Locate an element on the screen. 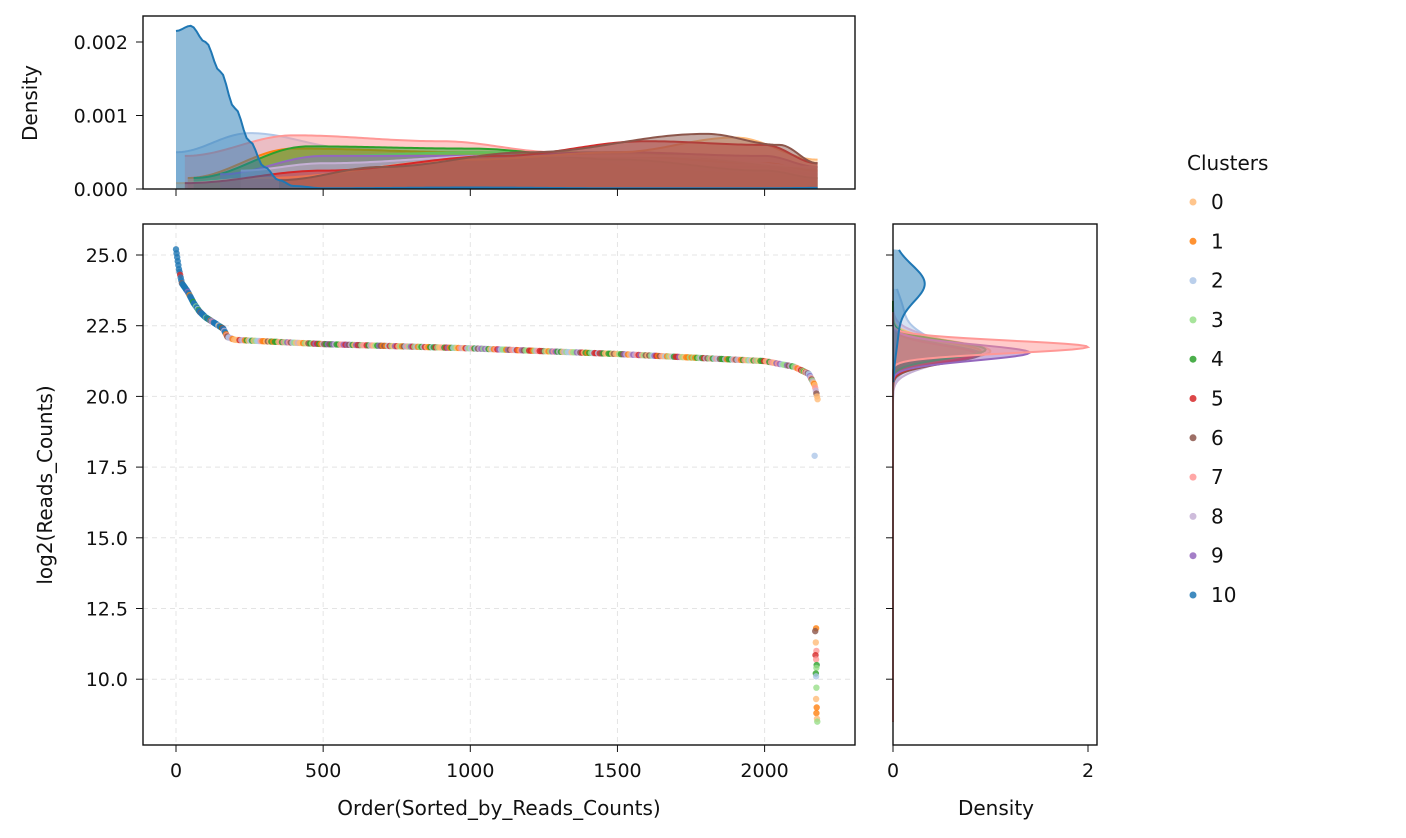 This screenshot has width=1406, height=838. right-marginal-x-label: Density is located at coordinates (996, 808).